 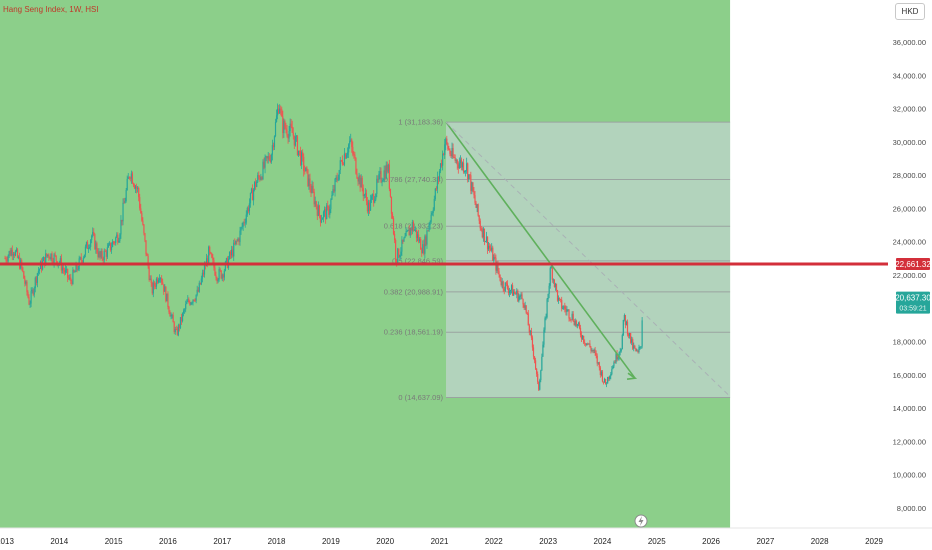 What do you see at coordinates (641, 521) in the screenshot?
I see `lightning-icon` at bounding box center [641, 521].